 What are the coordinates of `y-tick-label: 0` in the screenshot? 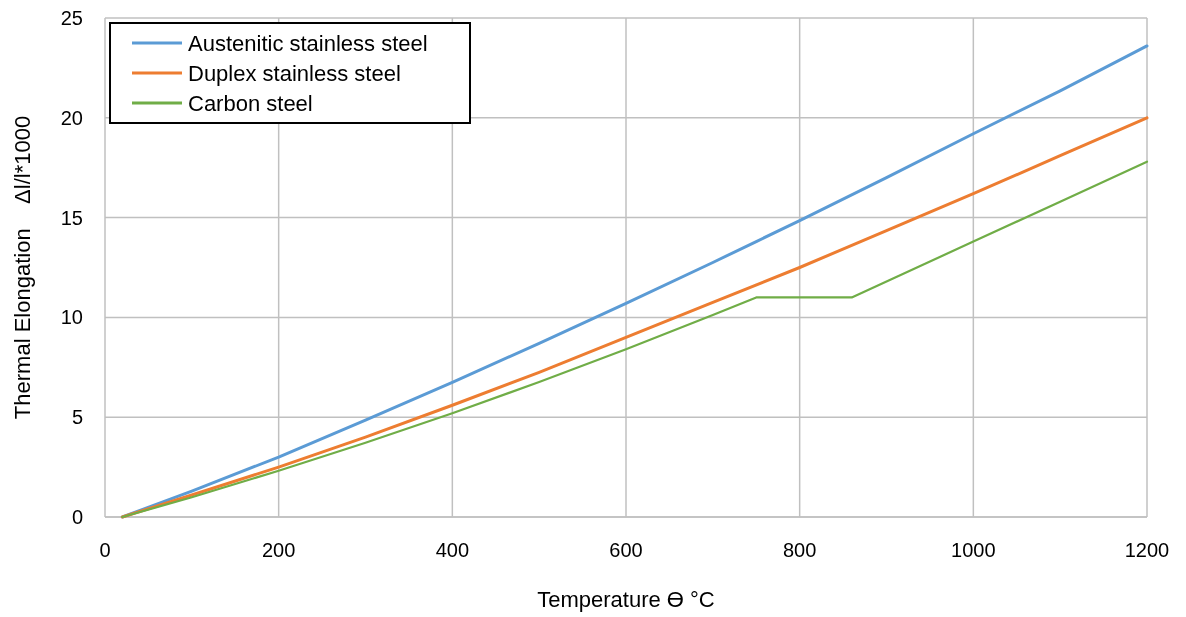 It's located at (77, 517).